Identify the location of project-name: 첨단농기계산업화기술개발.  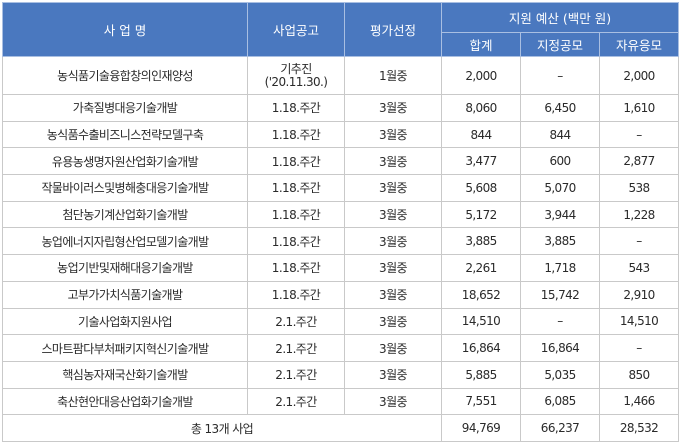
(125, 214).